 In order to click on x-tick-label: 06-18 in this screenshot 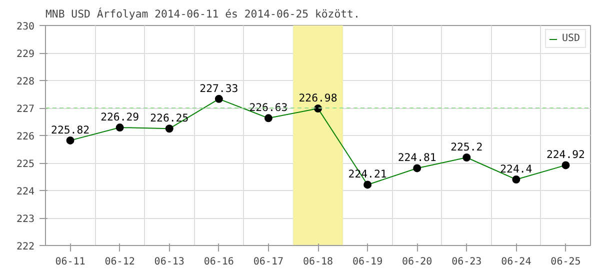, I will do `click(318, 262)`.